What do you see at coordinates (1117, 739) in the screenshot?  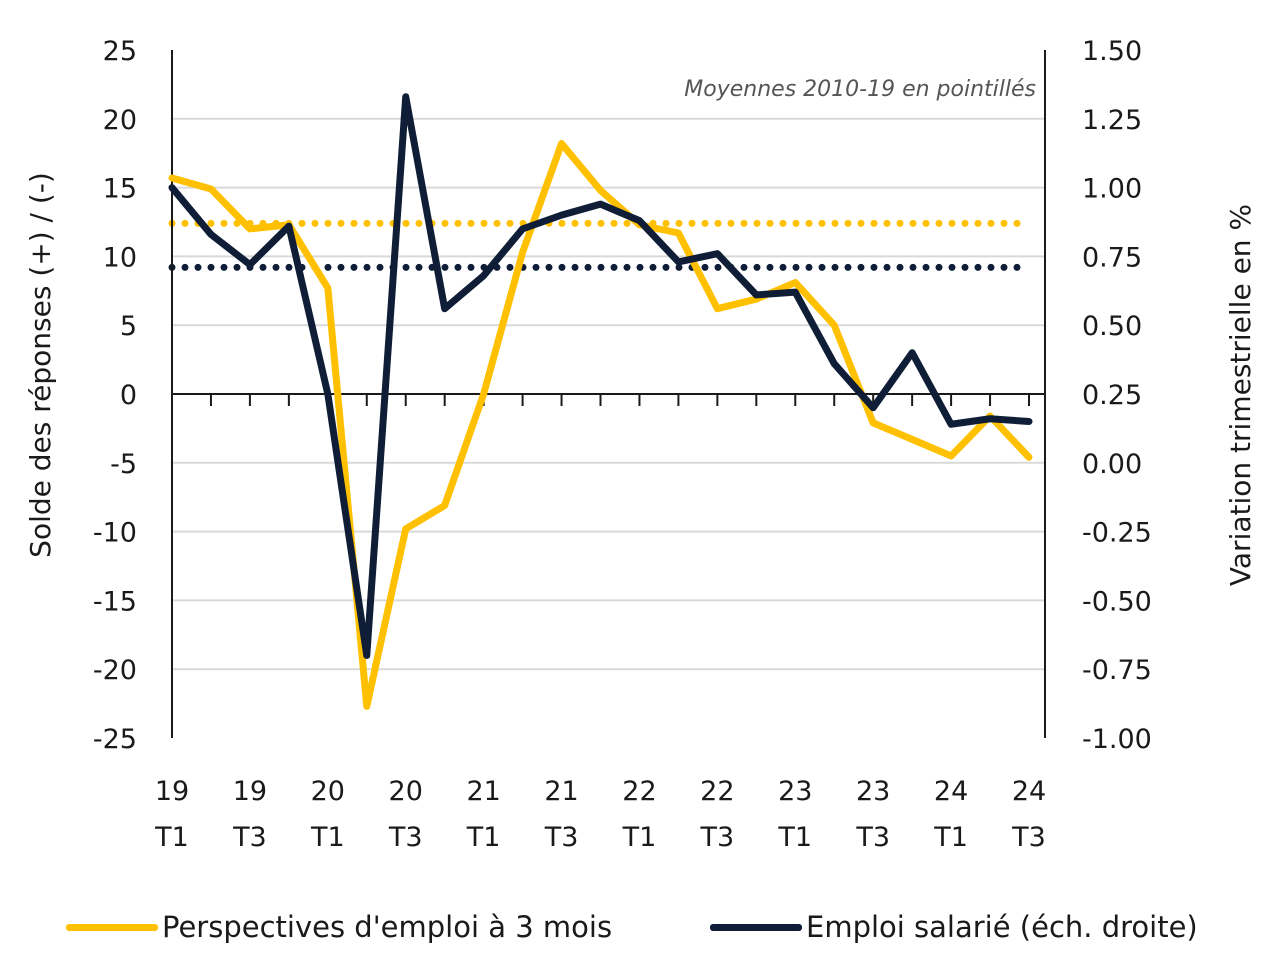 I see `right-tick-label: -1.00` at bounding box center [1117, 739].